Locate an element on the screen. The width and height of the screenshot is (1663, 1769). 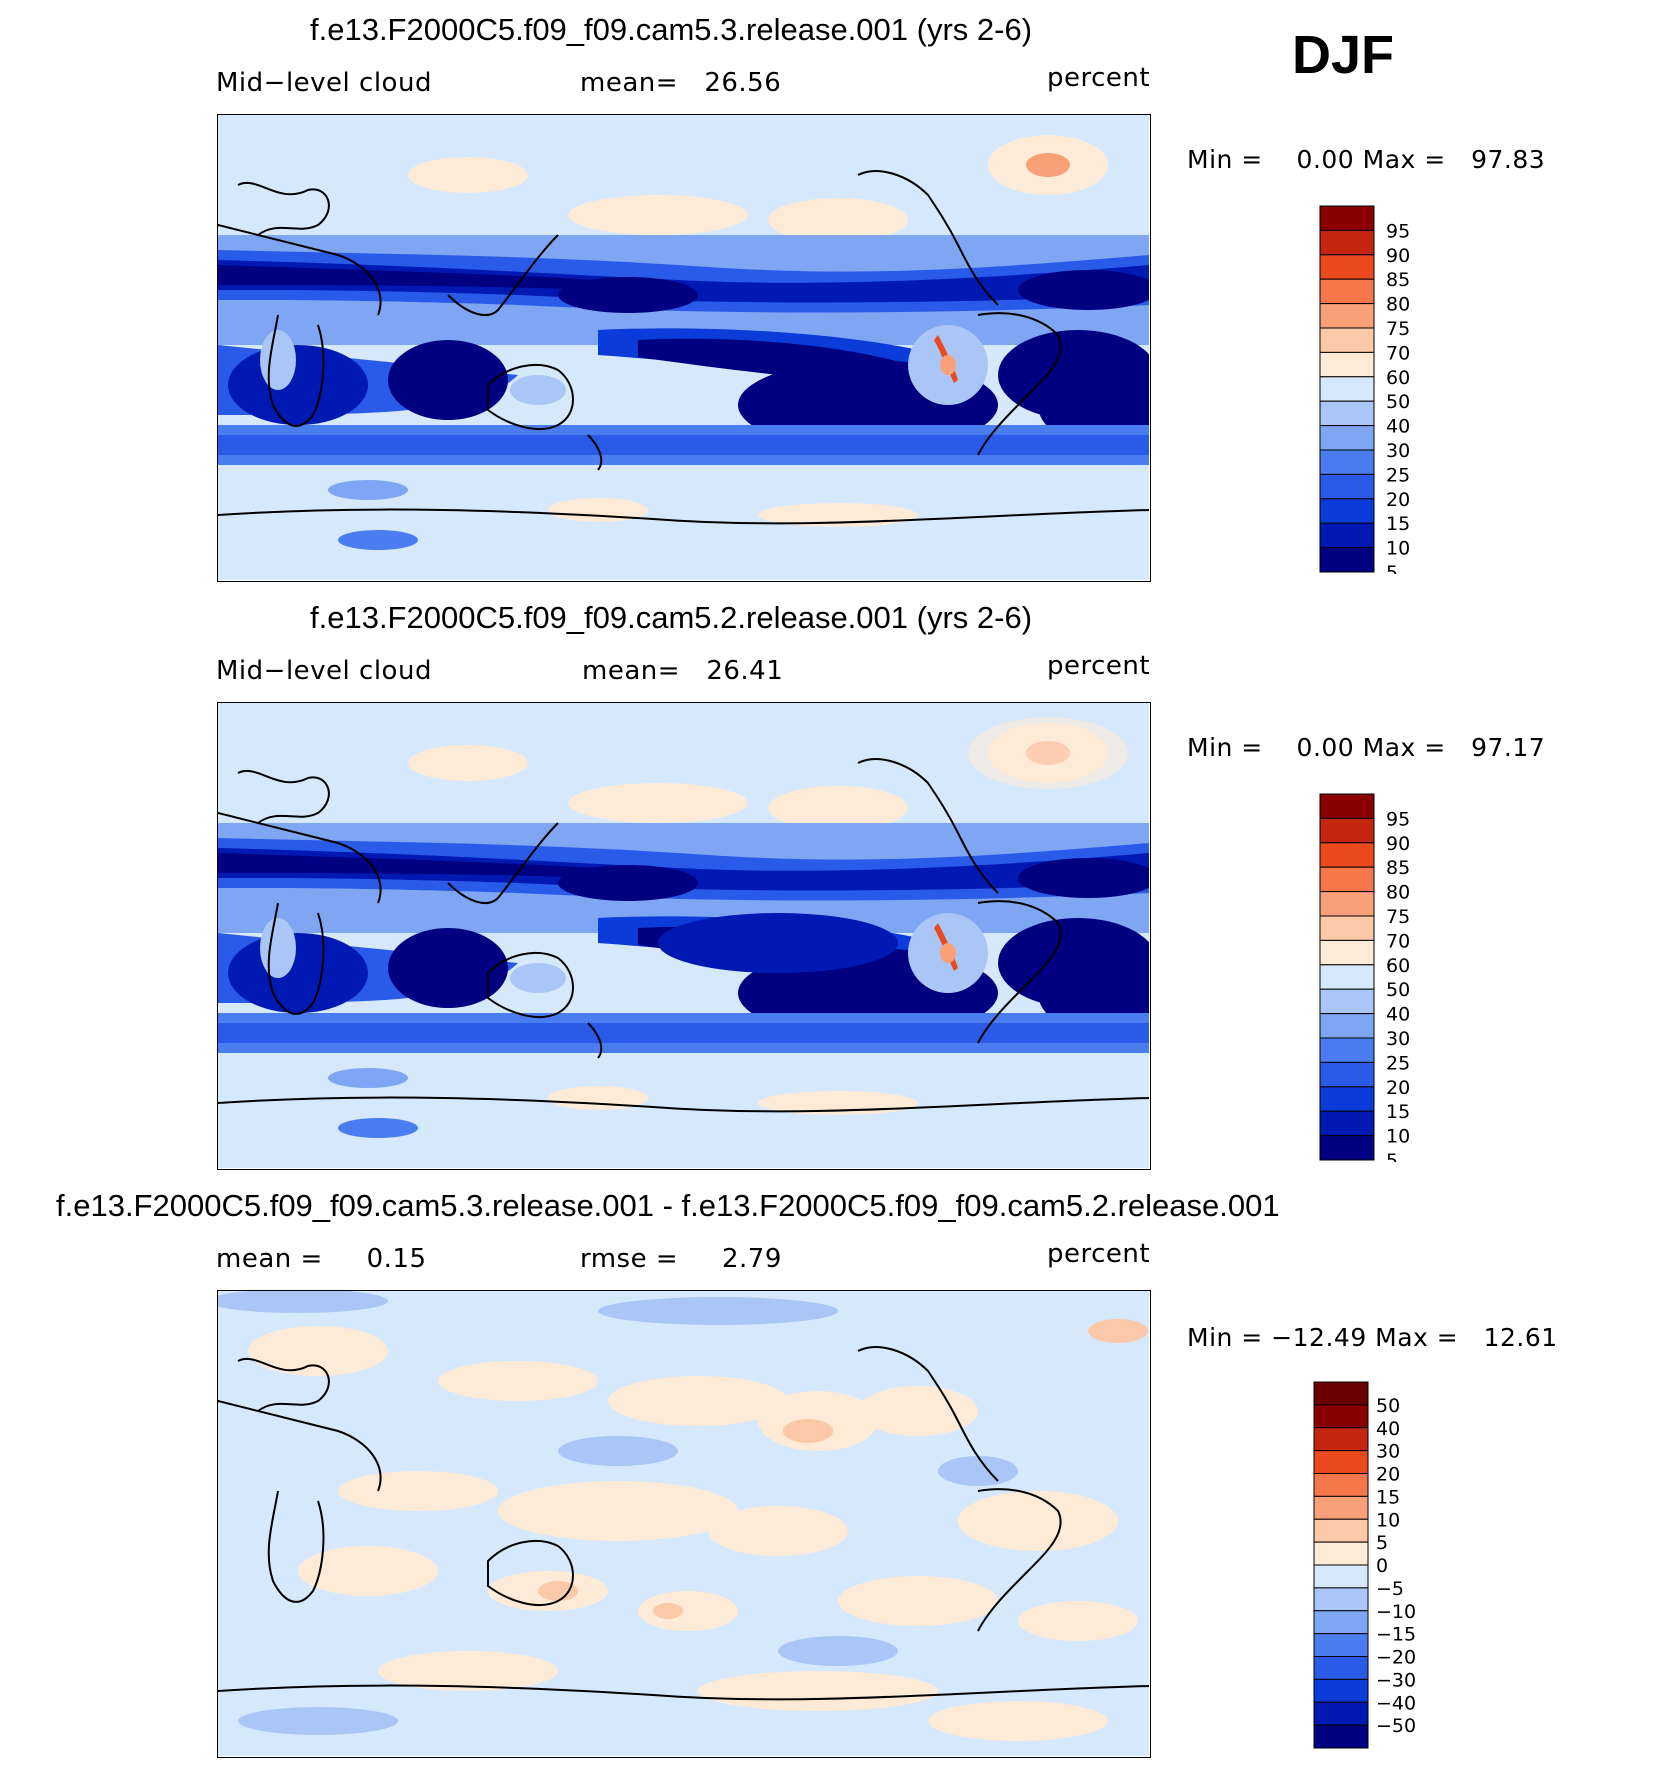
panel-1-map is located at coordinates (684, 348).